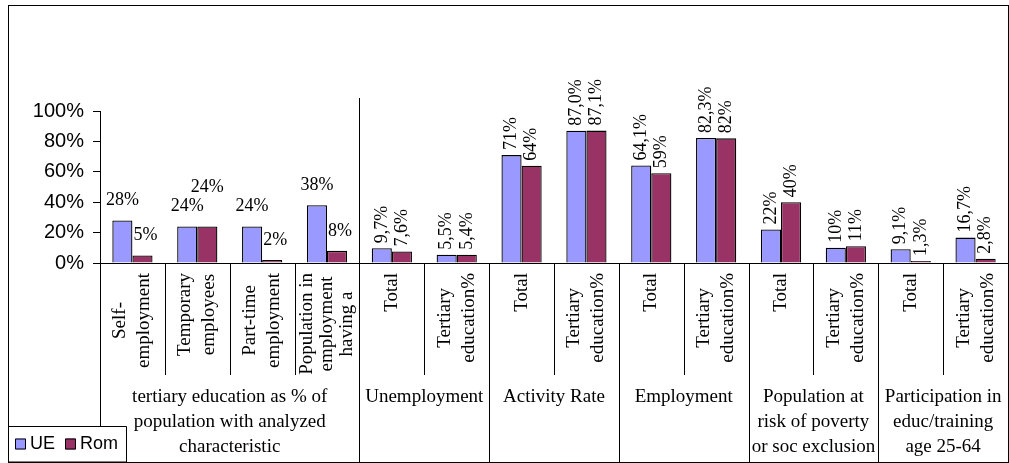  What do you see at coordinates (261, 320) in the screenshot?
I see `x-tick-label: Part-time employment` at bounding box center [261, 320].